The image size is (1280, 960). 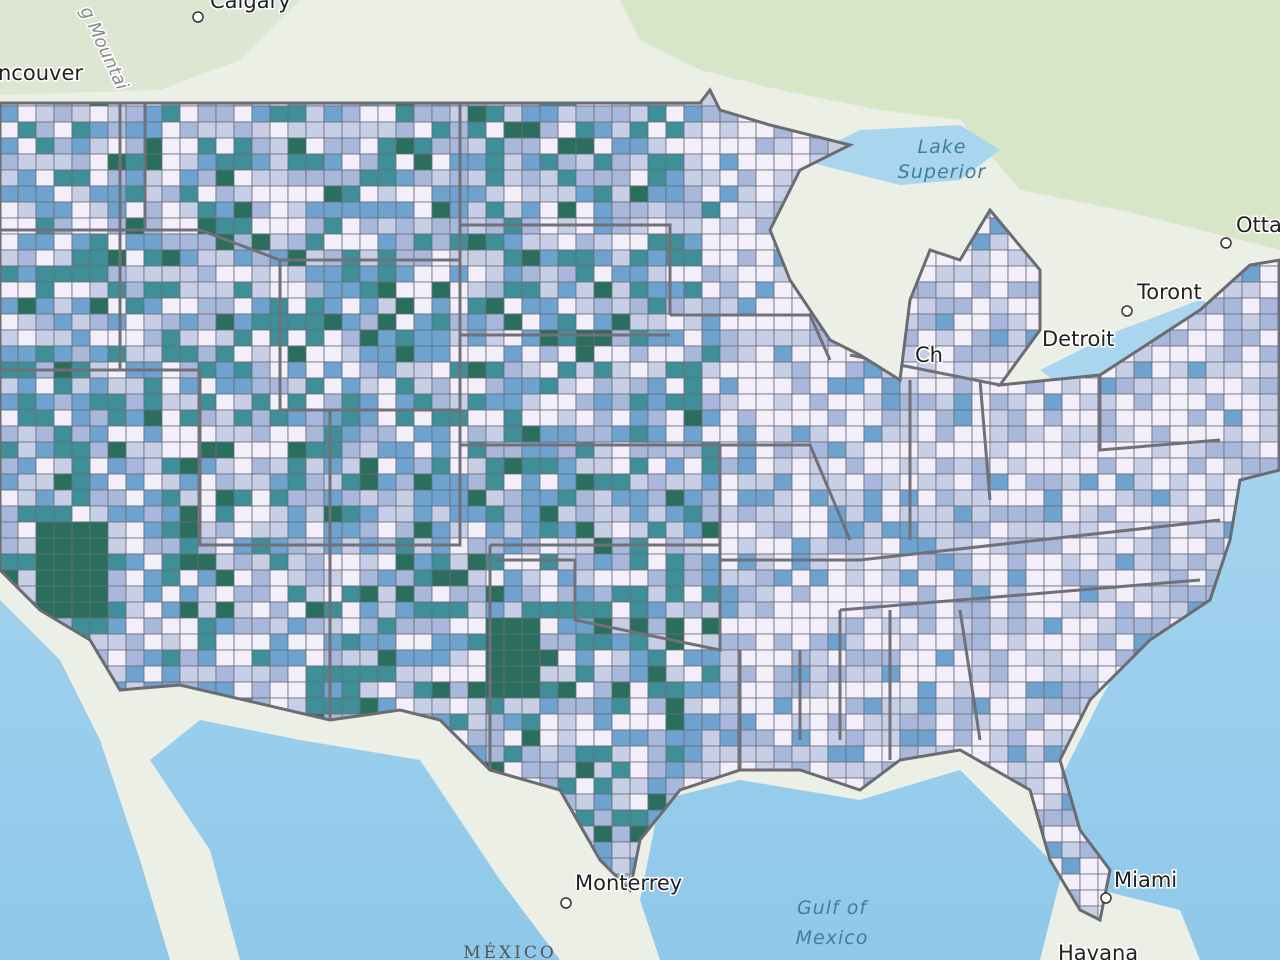 I want to click on city-label: Toront, so click(x=1169, y=292).